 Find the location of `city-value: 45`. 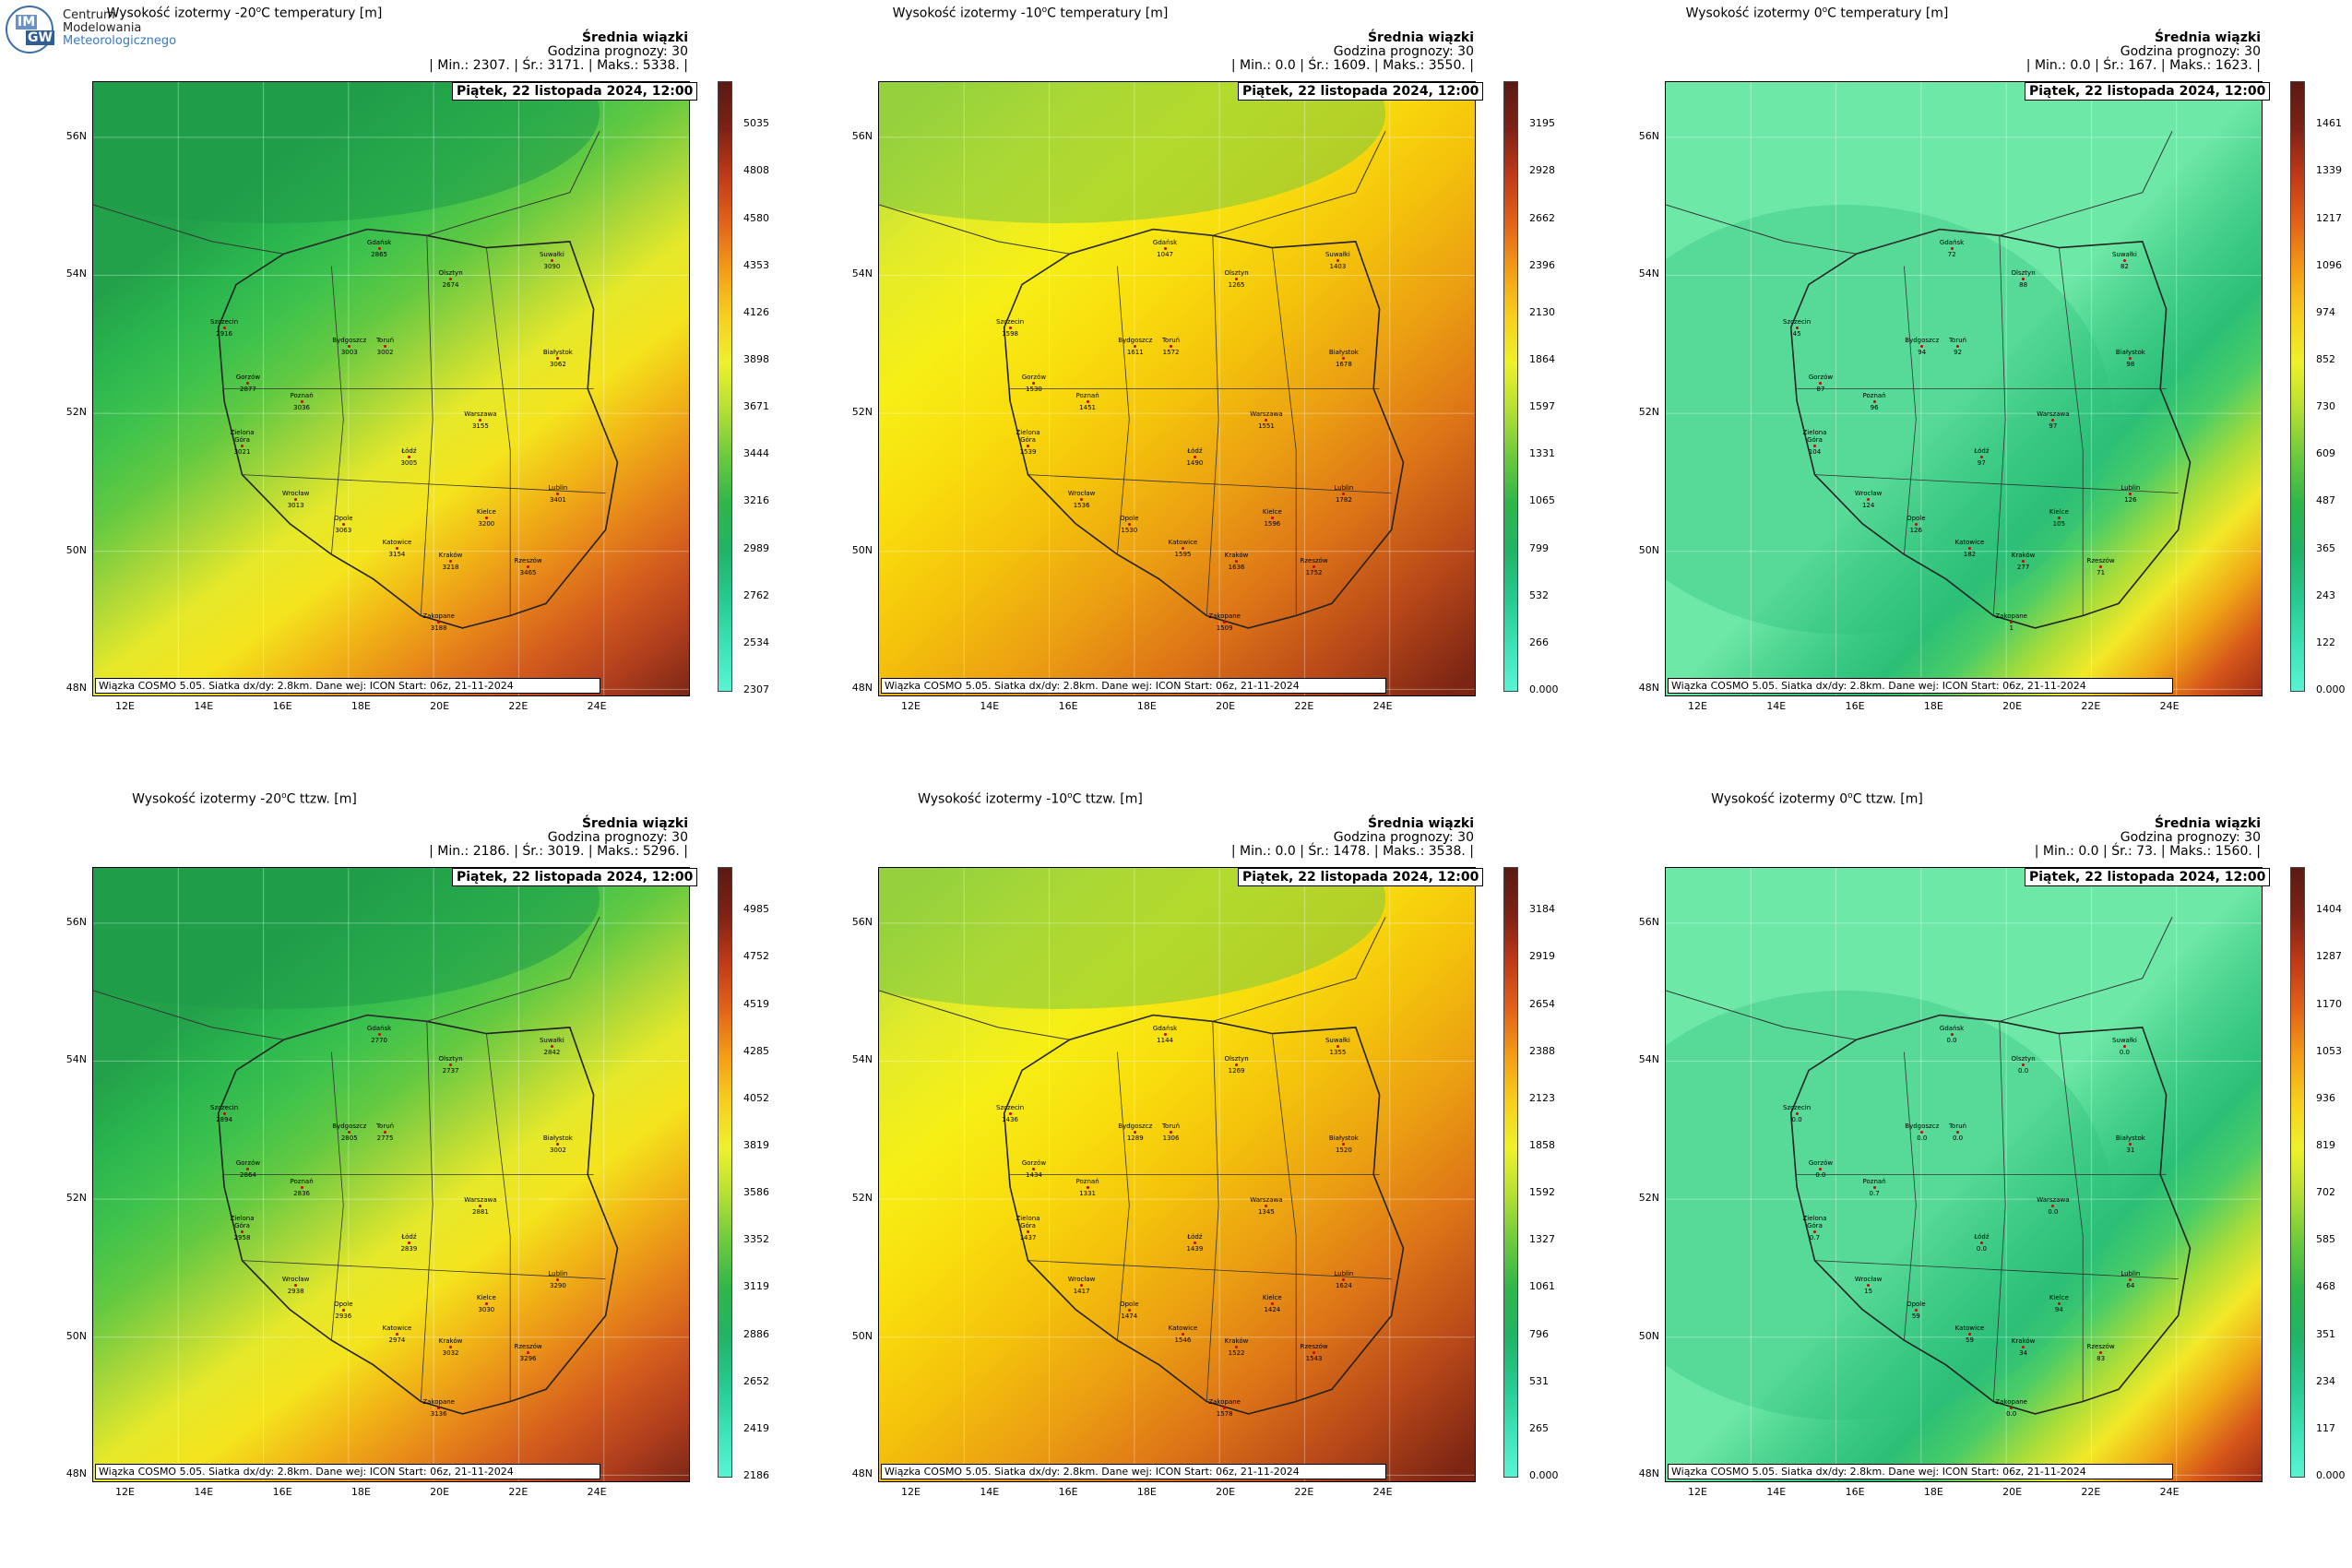

city-value: 45 is located at coordinates (1796, 334).